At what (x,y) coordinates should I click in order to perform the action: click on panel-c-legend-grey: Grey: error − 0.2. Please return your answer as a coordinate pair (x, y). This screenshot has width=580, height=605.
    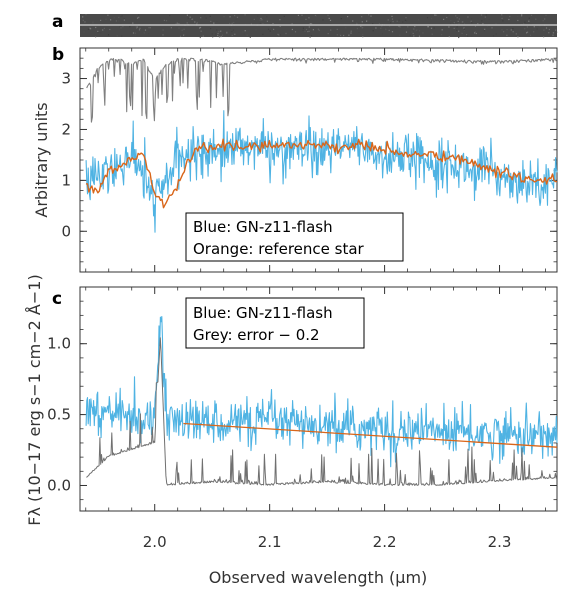
    Looking at the image, I should click on (256, 335).